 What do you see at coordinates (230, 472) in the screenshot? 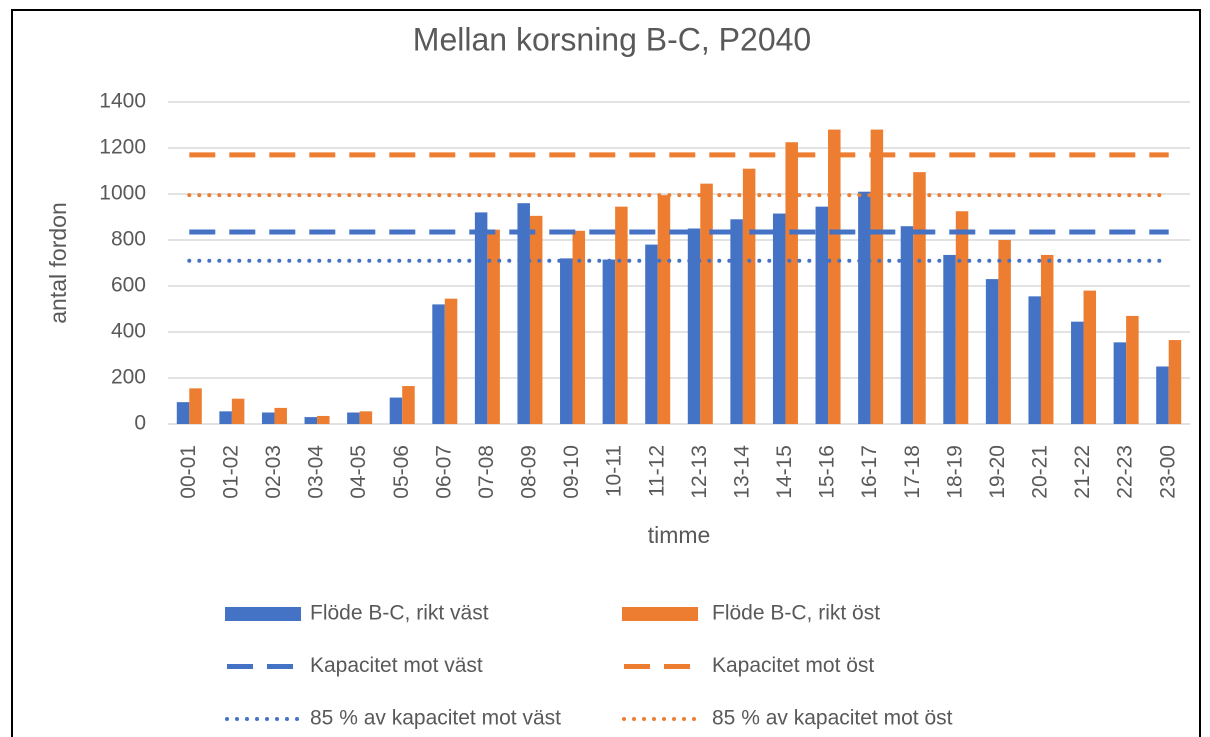
I see `x-tick-label: 01-02` at bounding box center [230, 472].